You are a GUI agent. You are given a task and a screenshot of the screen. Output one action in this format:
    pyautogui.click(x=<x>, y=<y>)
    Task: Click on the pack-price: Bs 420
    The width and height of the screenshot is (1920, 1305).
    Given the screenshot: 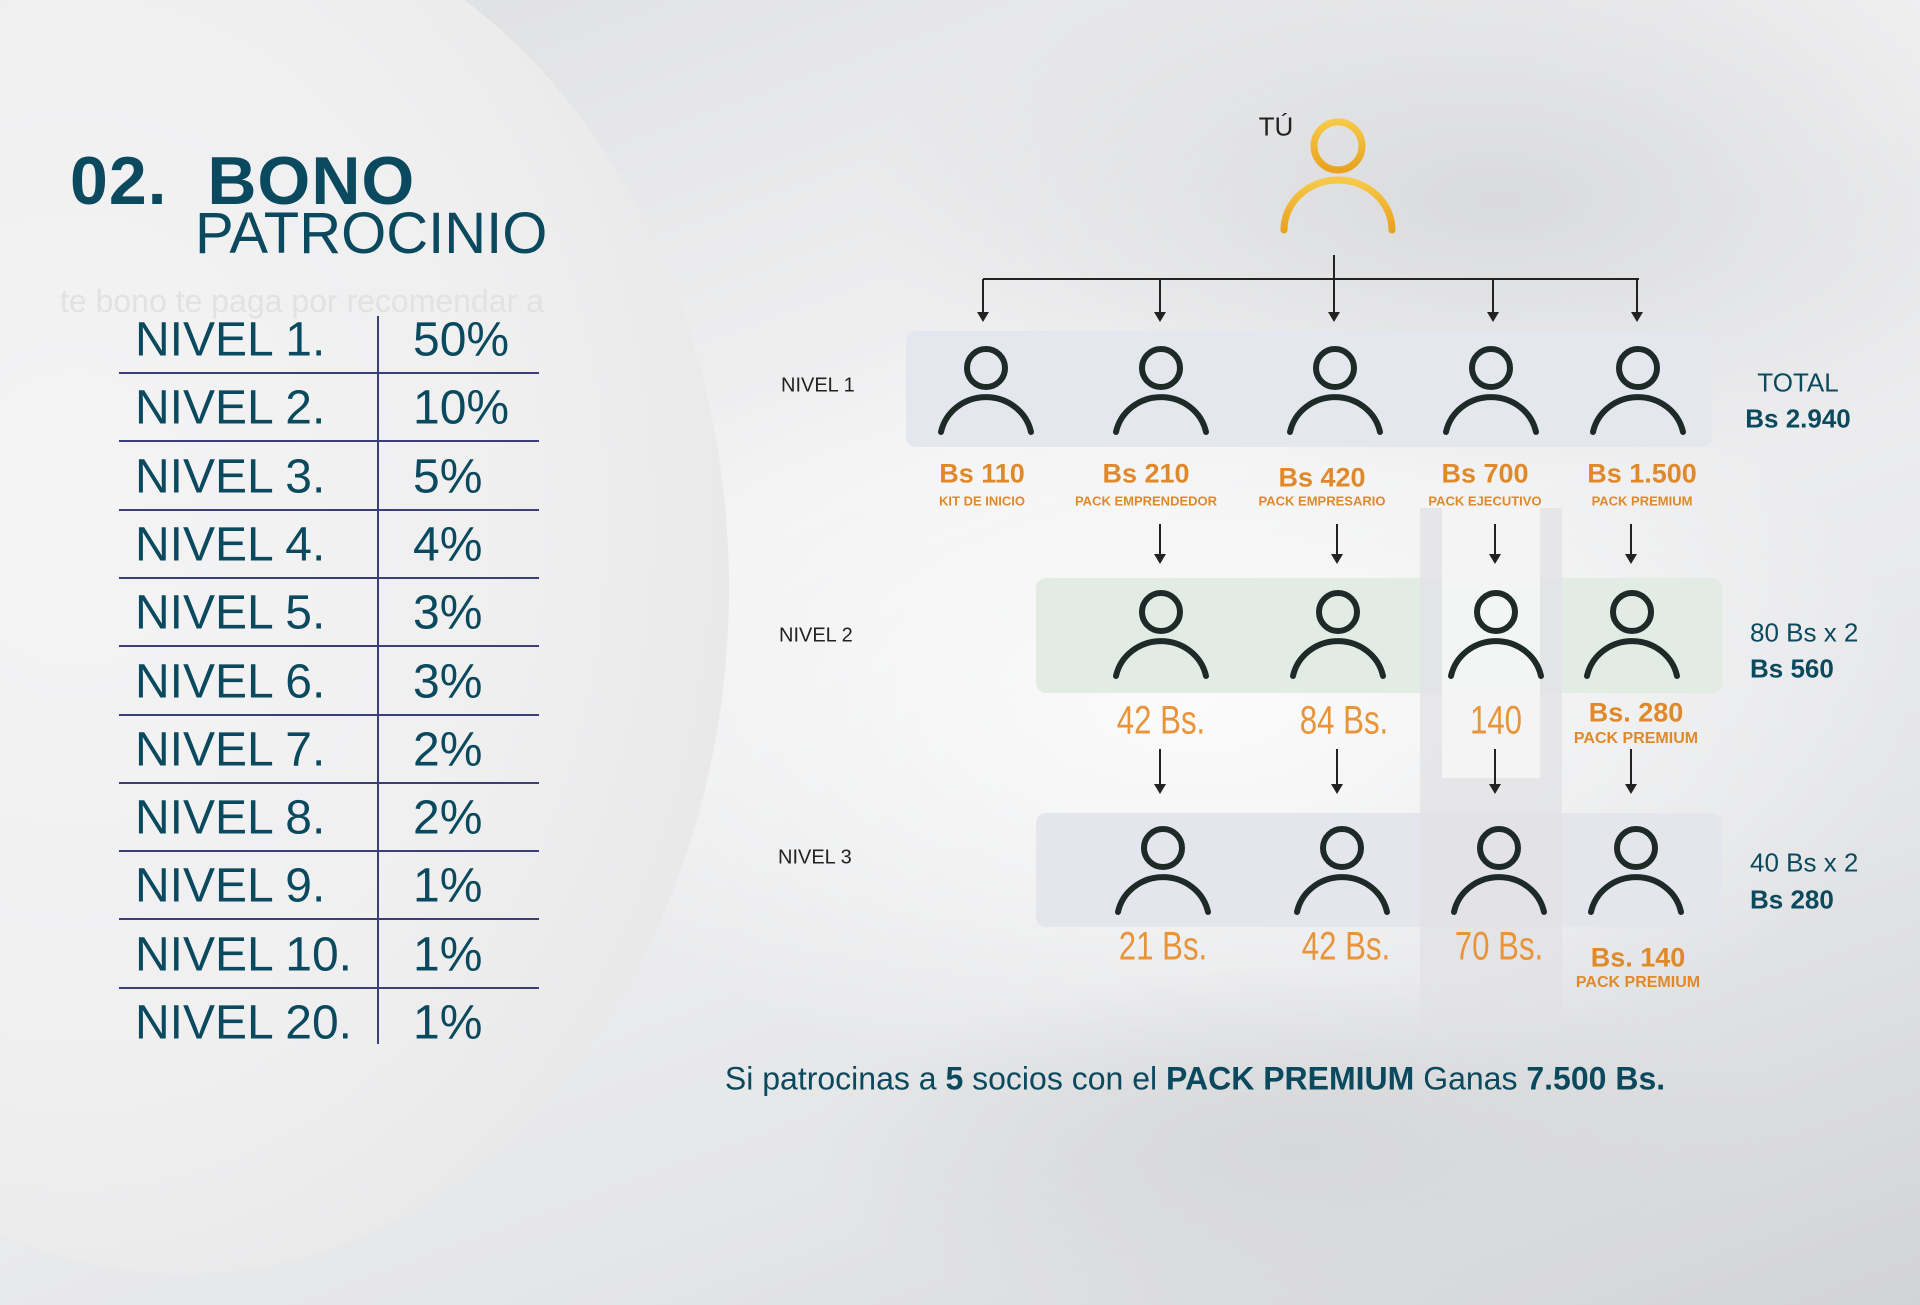 What is the action you would take?
    pyautogui.click(x=1322, y=477)
    